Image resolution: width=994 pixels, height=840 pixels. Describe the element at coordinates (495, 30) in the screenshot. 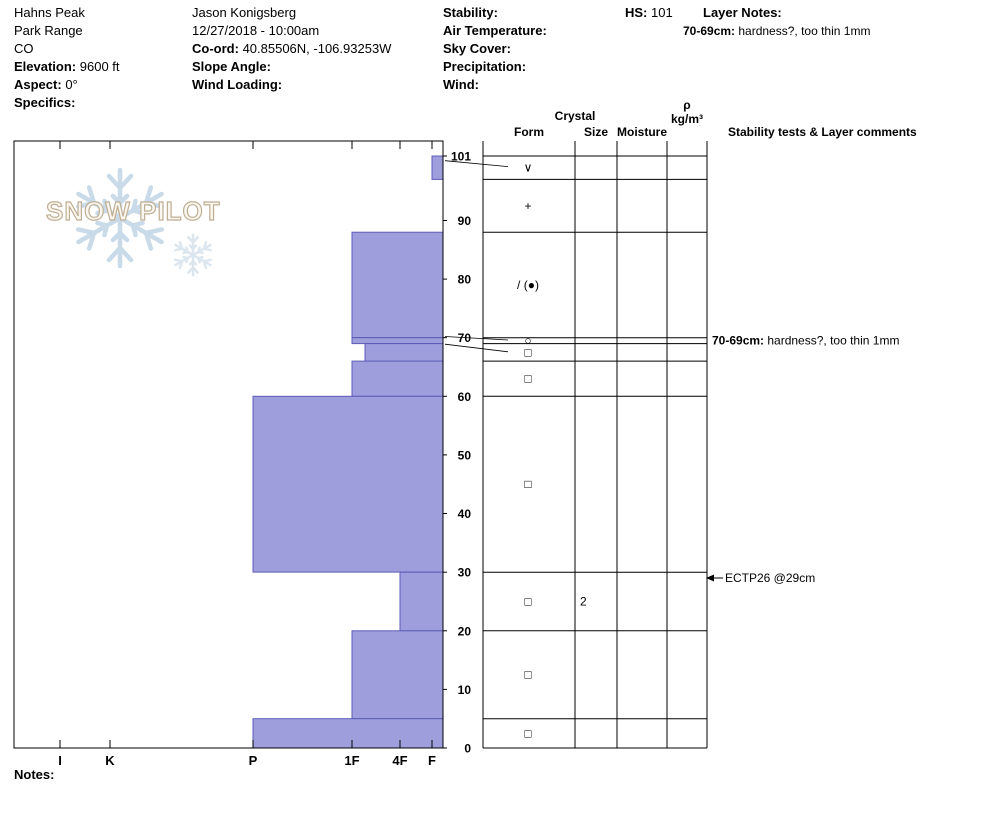

I see `air-temperature-label: Air Temperature:` at that location.